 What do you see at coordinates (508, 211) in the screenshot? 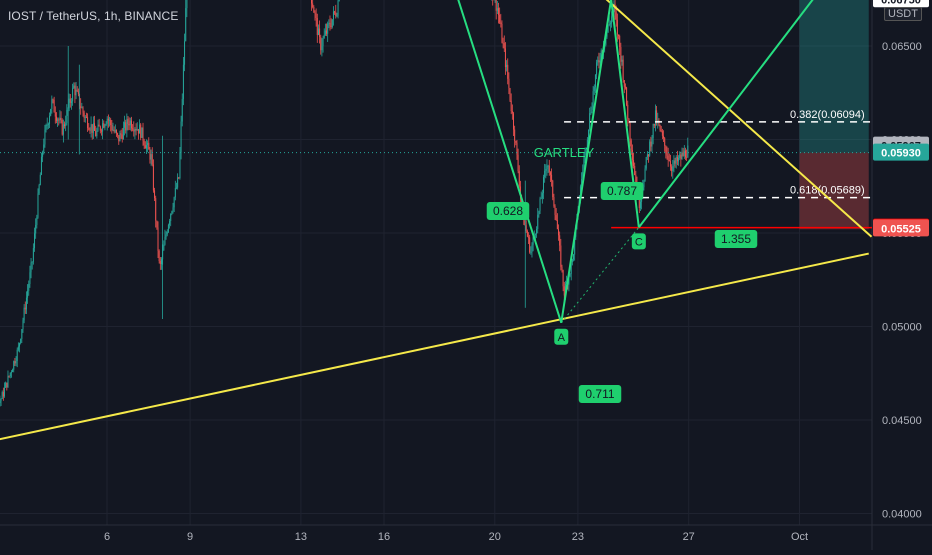
I see `ratio-label: 0.628` at bounding box center [508, 211].